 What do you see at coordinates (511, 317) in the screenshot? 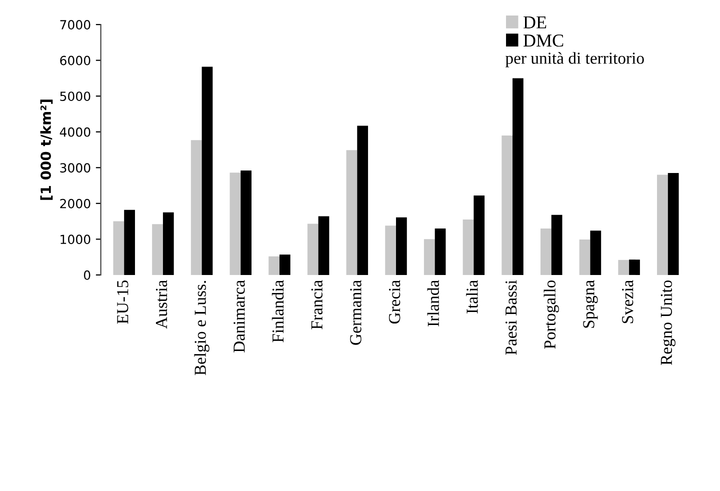
I see `x-tick-label: Paesi Bassi` at bounding box center [511, 317].